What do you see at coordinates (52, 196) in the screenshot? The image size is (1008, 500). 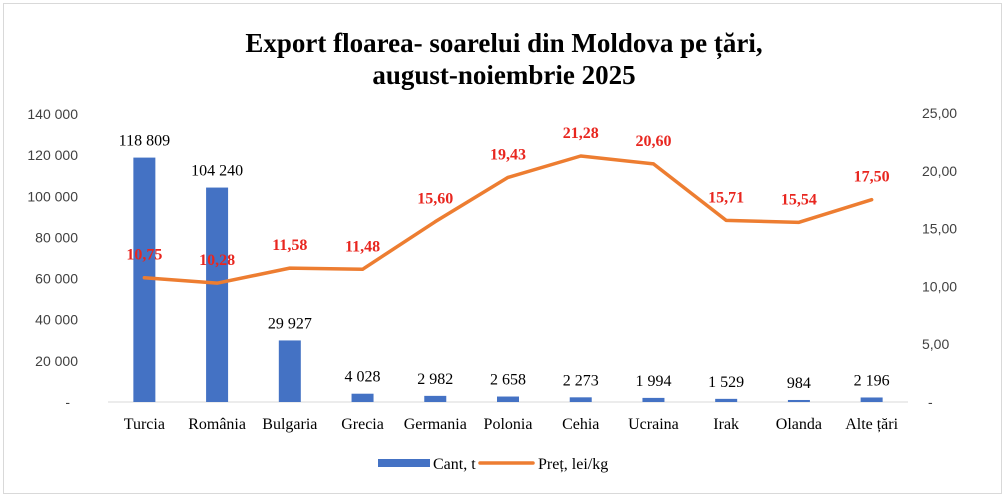 I see `y-left-tick-label: 100 000` at bounding box center [52, 196].